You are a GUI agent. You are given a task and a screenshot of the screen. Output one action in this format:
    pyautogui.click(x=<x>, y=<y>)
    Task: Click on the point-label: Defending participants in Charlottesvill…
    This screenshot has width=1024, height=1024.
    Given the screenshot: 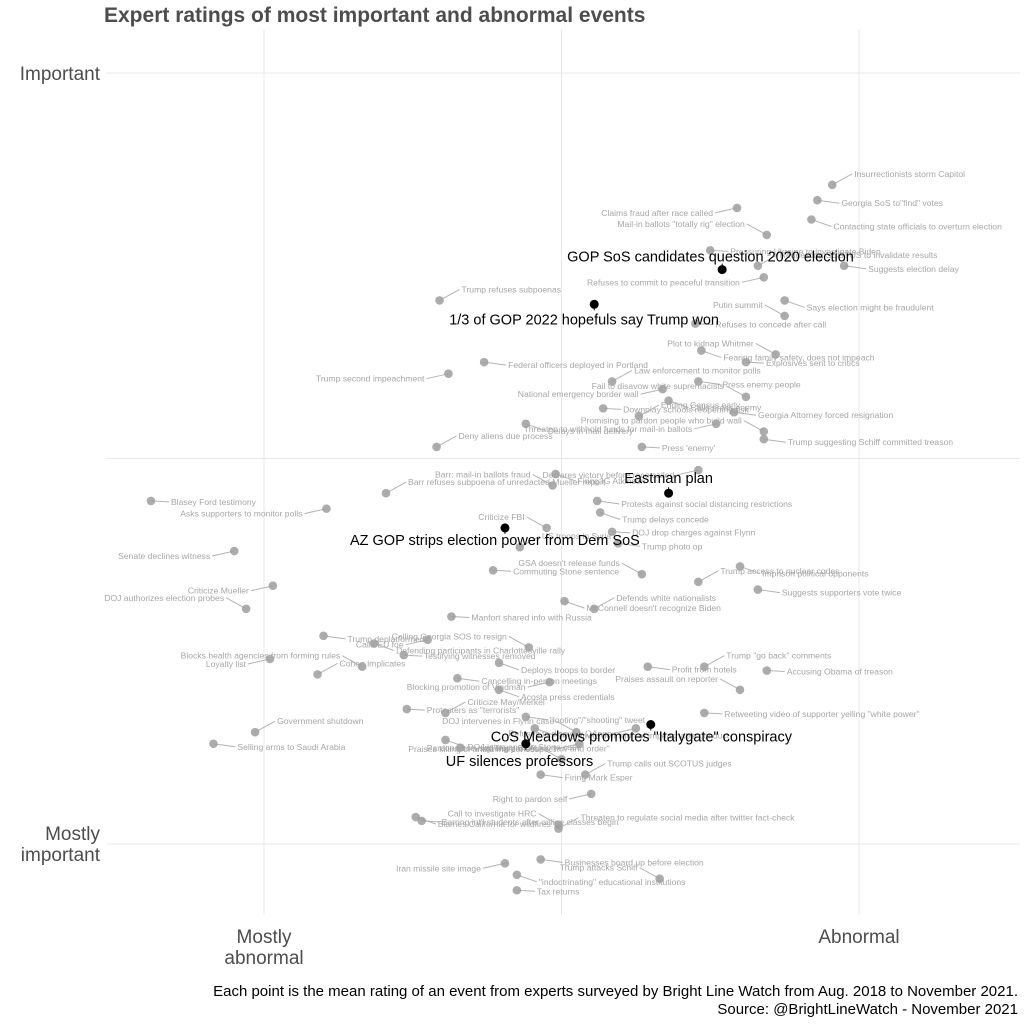 What is the action you would take?
    pyautogui.click(x=481, y=651)
    